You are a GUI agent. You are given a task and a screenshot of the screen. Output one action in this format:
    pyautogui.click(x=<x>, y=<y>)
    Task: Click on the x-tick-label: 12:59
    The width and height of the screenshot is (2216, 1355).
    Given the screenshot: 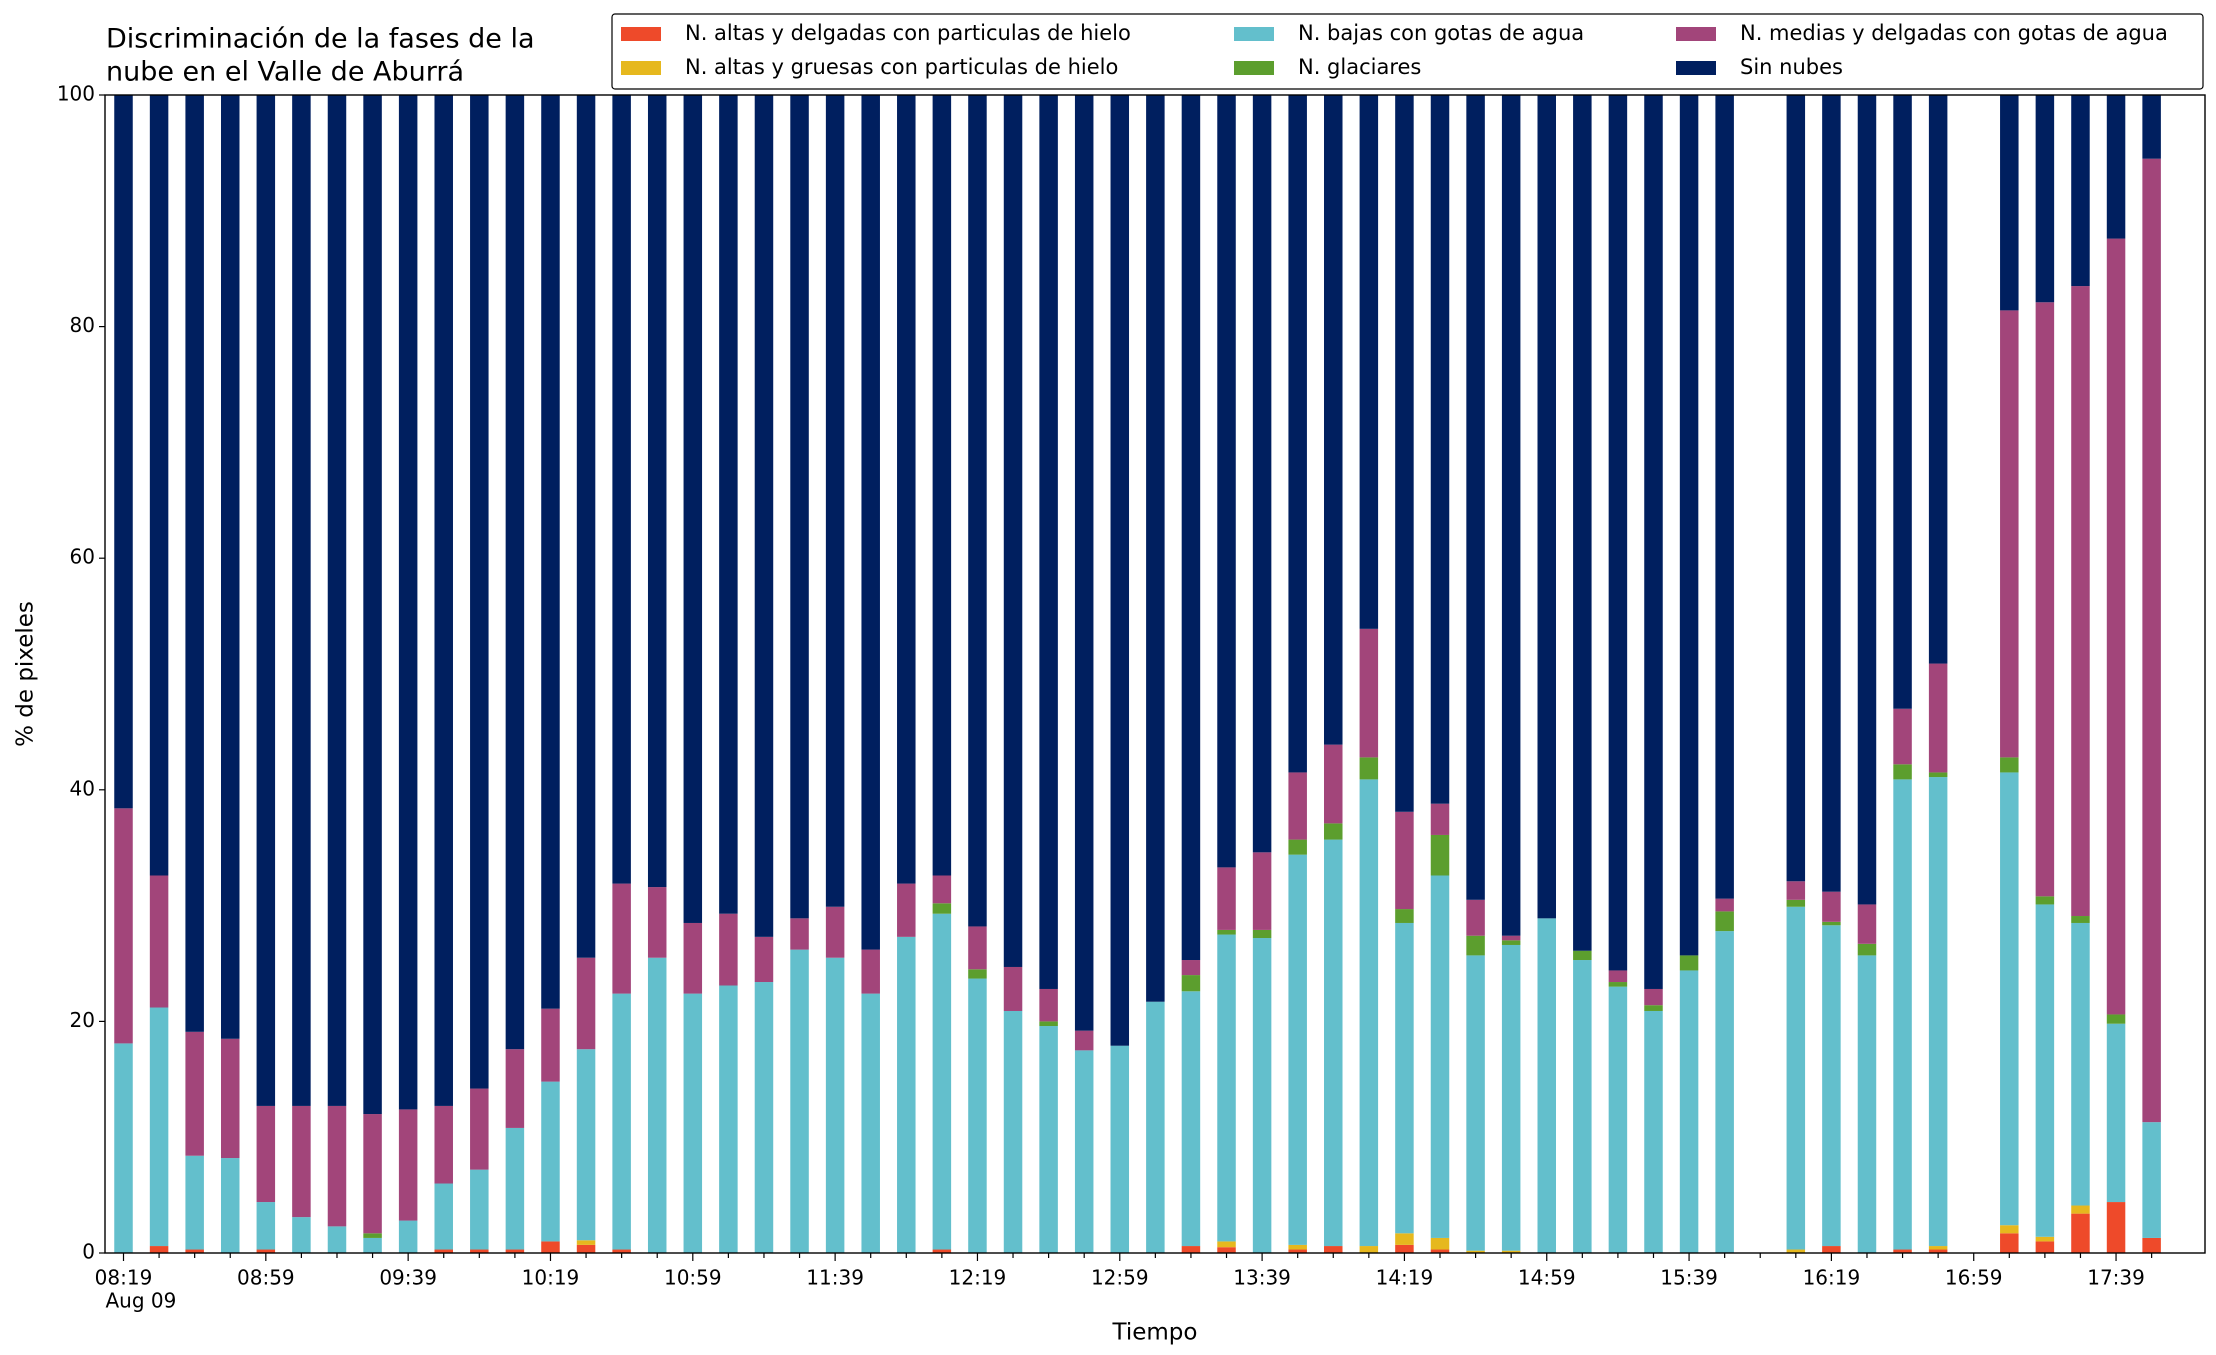 What is the action you would take?
    pyautogui.click(x=1120, y=1278)
    